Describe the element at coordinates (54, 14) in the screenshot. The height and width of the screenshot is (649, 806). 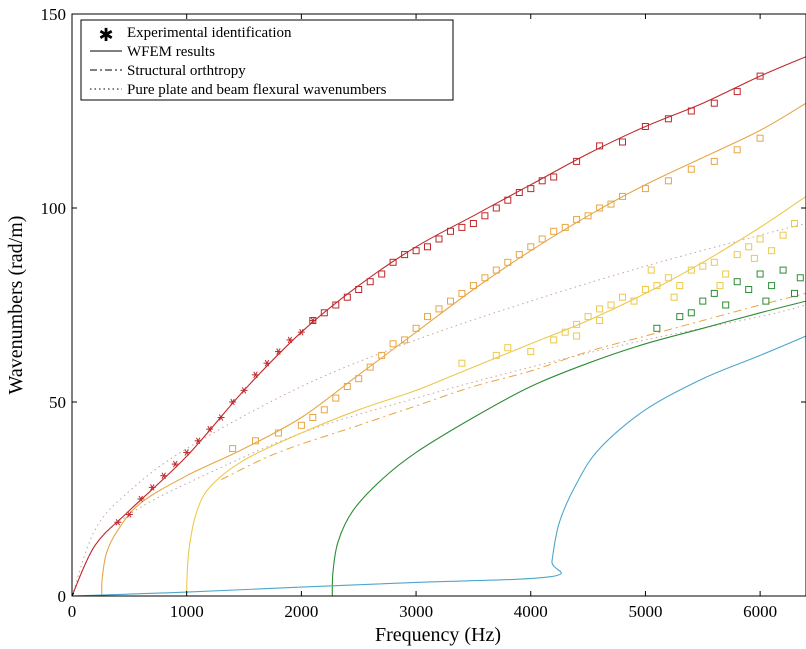
I see `y-tick-label-150: 150` at that location.